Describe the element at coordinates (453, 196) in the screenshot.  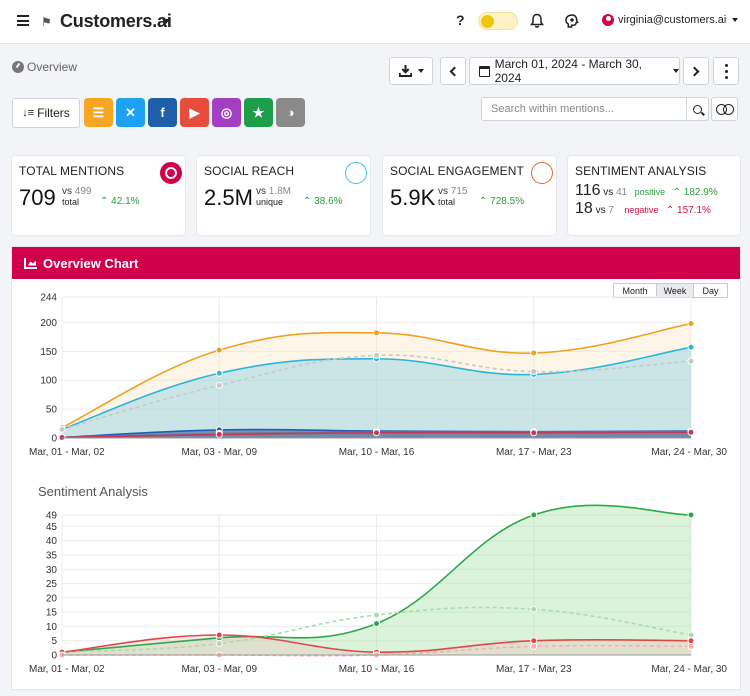
I see `card-comparison: vs 715 total` at that location.